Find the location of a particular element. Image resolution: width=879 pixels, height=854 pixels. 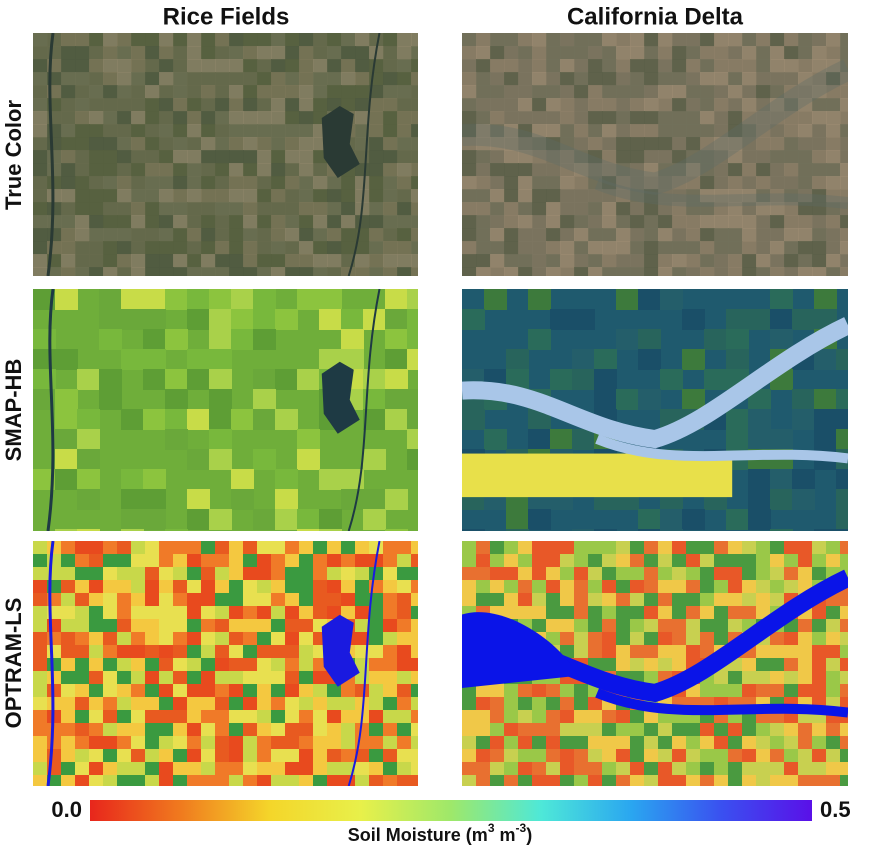

column-title: California Delta is located at coordinates (655, 16).